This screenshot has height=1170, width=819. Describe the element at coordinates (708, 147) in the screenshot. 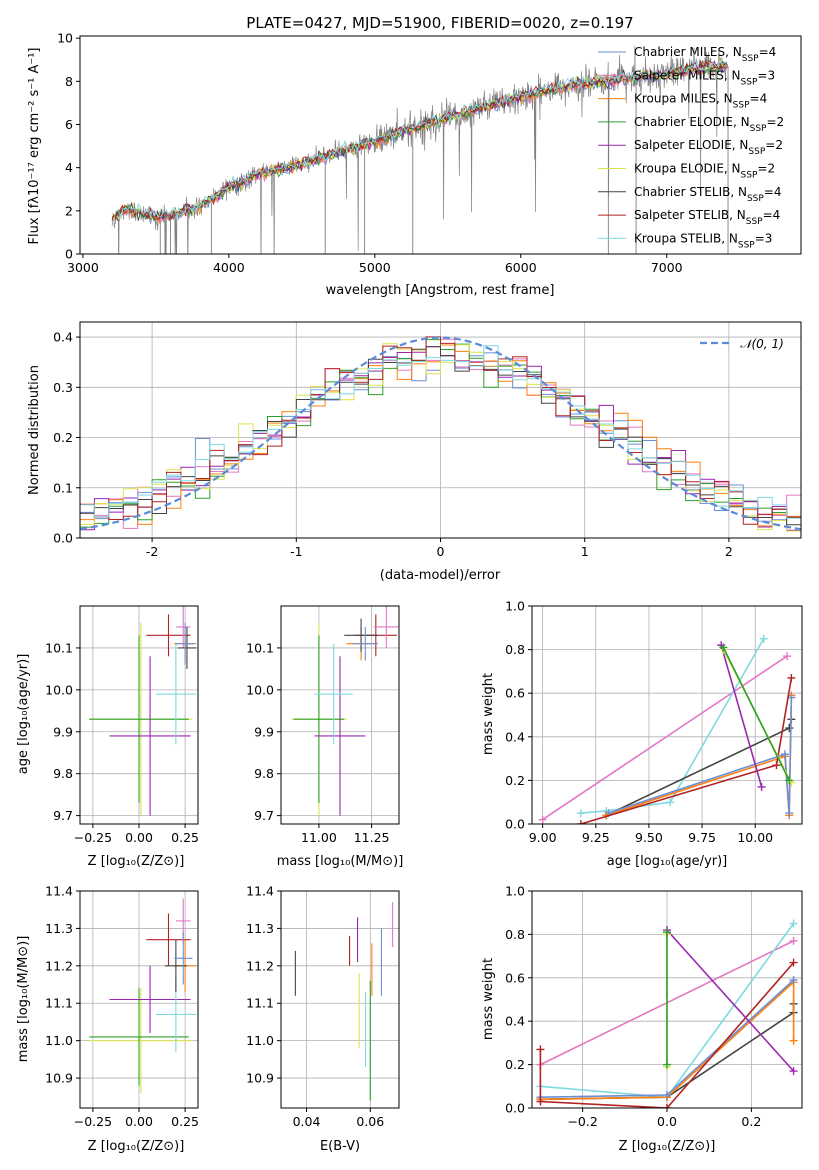

I see `legend-label: Salpeter ELODIE, NSSP=2` at that location.